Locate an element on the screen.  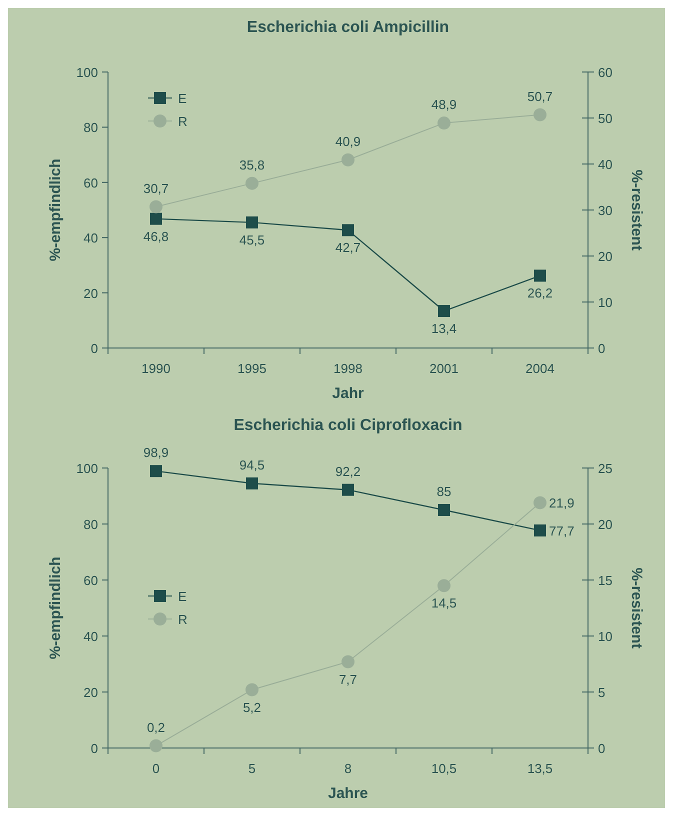
data-label: 94,5 is located at coordinates (252, 464).